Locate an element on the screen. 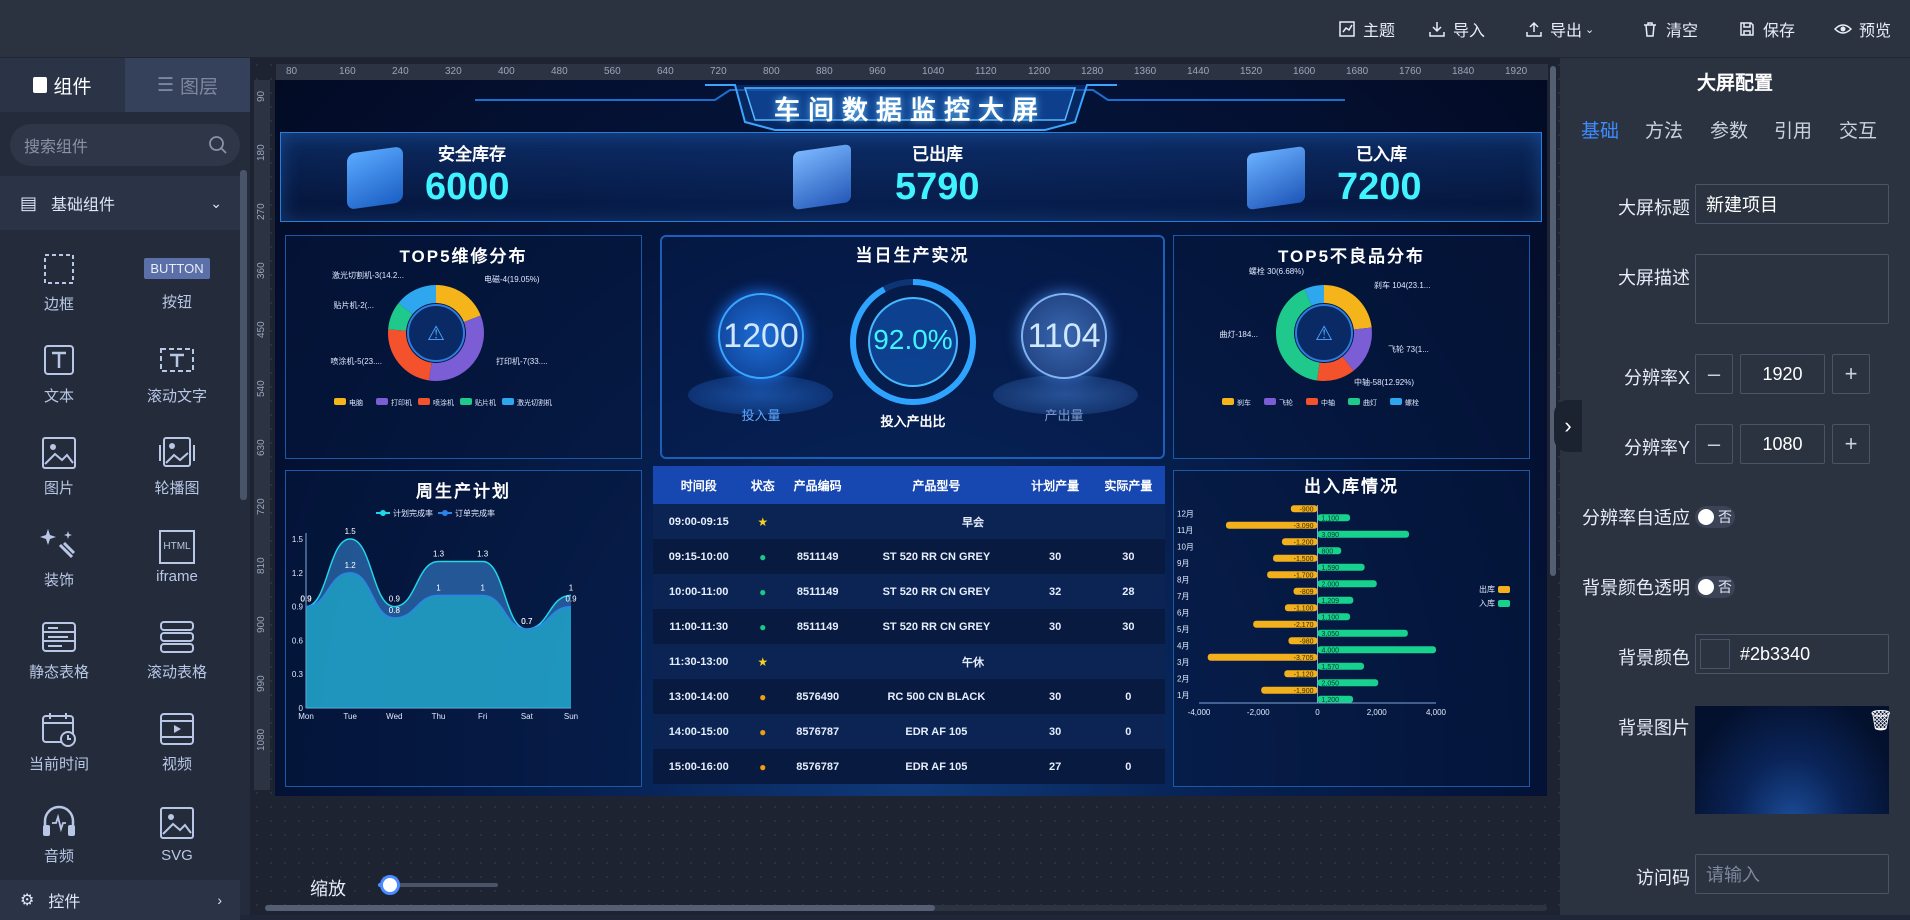 Image resolution: width=1910 pixels, height=920 pixels. resy-field: 1080 is located at coordinates (1782, 444).